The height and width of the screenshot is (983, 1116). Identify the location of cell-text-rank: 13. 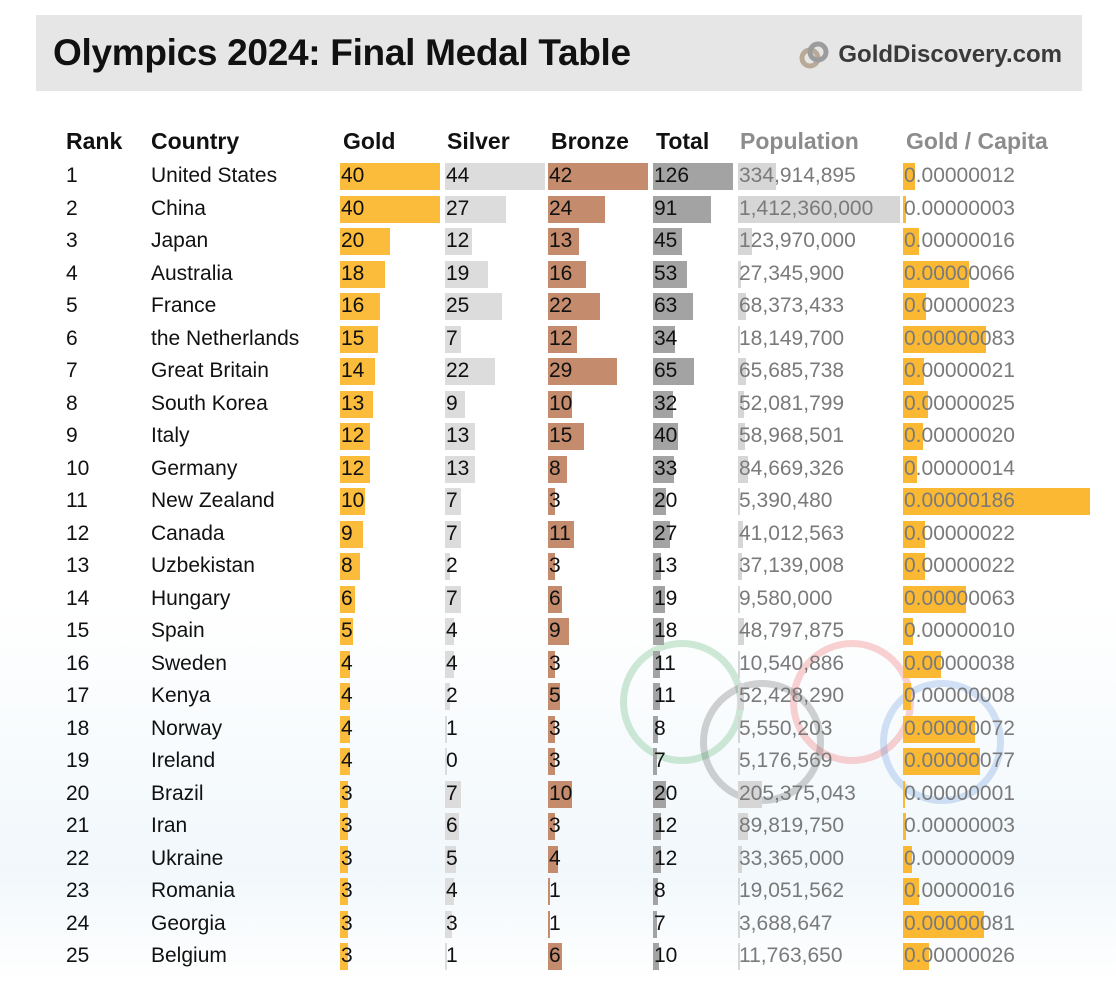
(78, 565).